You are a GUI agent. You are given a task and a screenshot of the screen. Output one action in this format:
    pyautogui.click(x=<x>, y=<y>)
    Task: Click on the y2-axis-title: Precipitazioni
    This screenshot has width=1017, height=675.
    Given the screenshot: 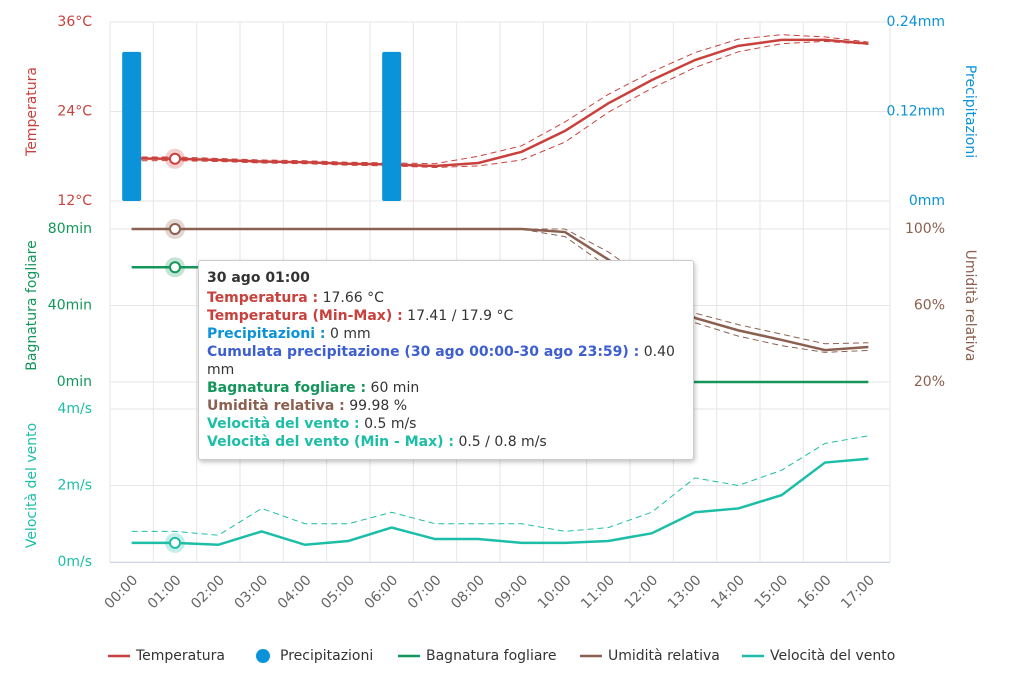 What is the action you would take?
    pyautogui.click(x=970, y=111)
    